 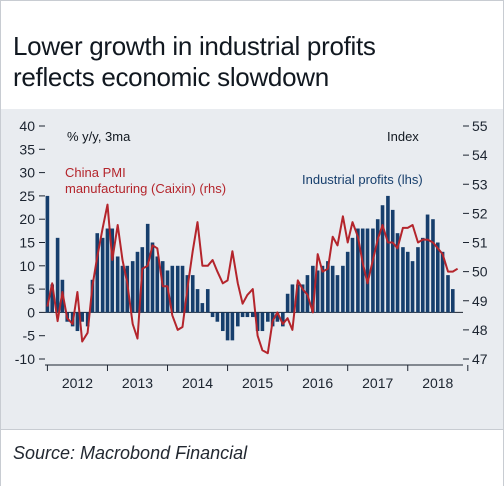 What do you see at coordinates (480, 155) in the screenshot?
I see `right-axis-tick-label: 54` at bounding box center [480, 155].